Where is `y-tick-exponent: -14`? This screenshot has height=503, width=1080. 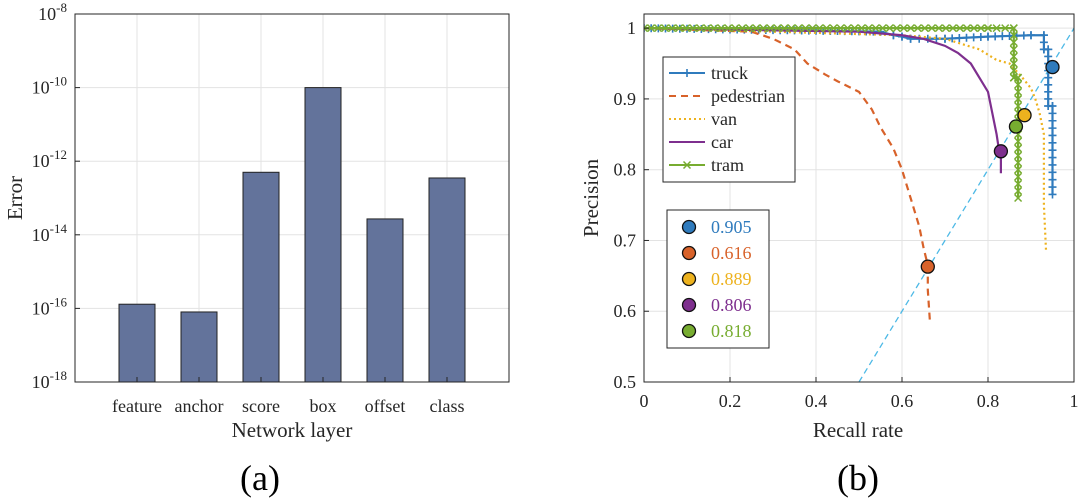
y-tick-exponent: -14 is located at coordinates (59, 228).